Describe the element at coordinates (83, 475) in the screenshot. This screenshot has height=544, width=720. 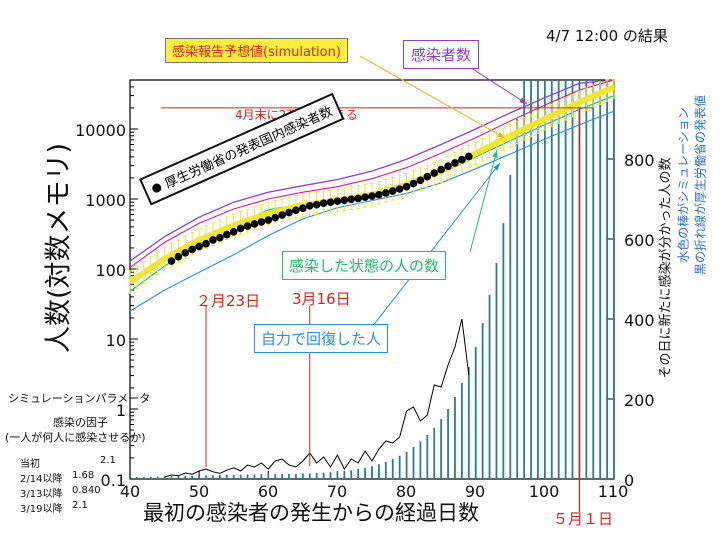
I see `param-row-value: 1.68` at that location.